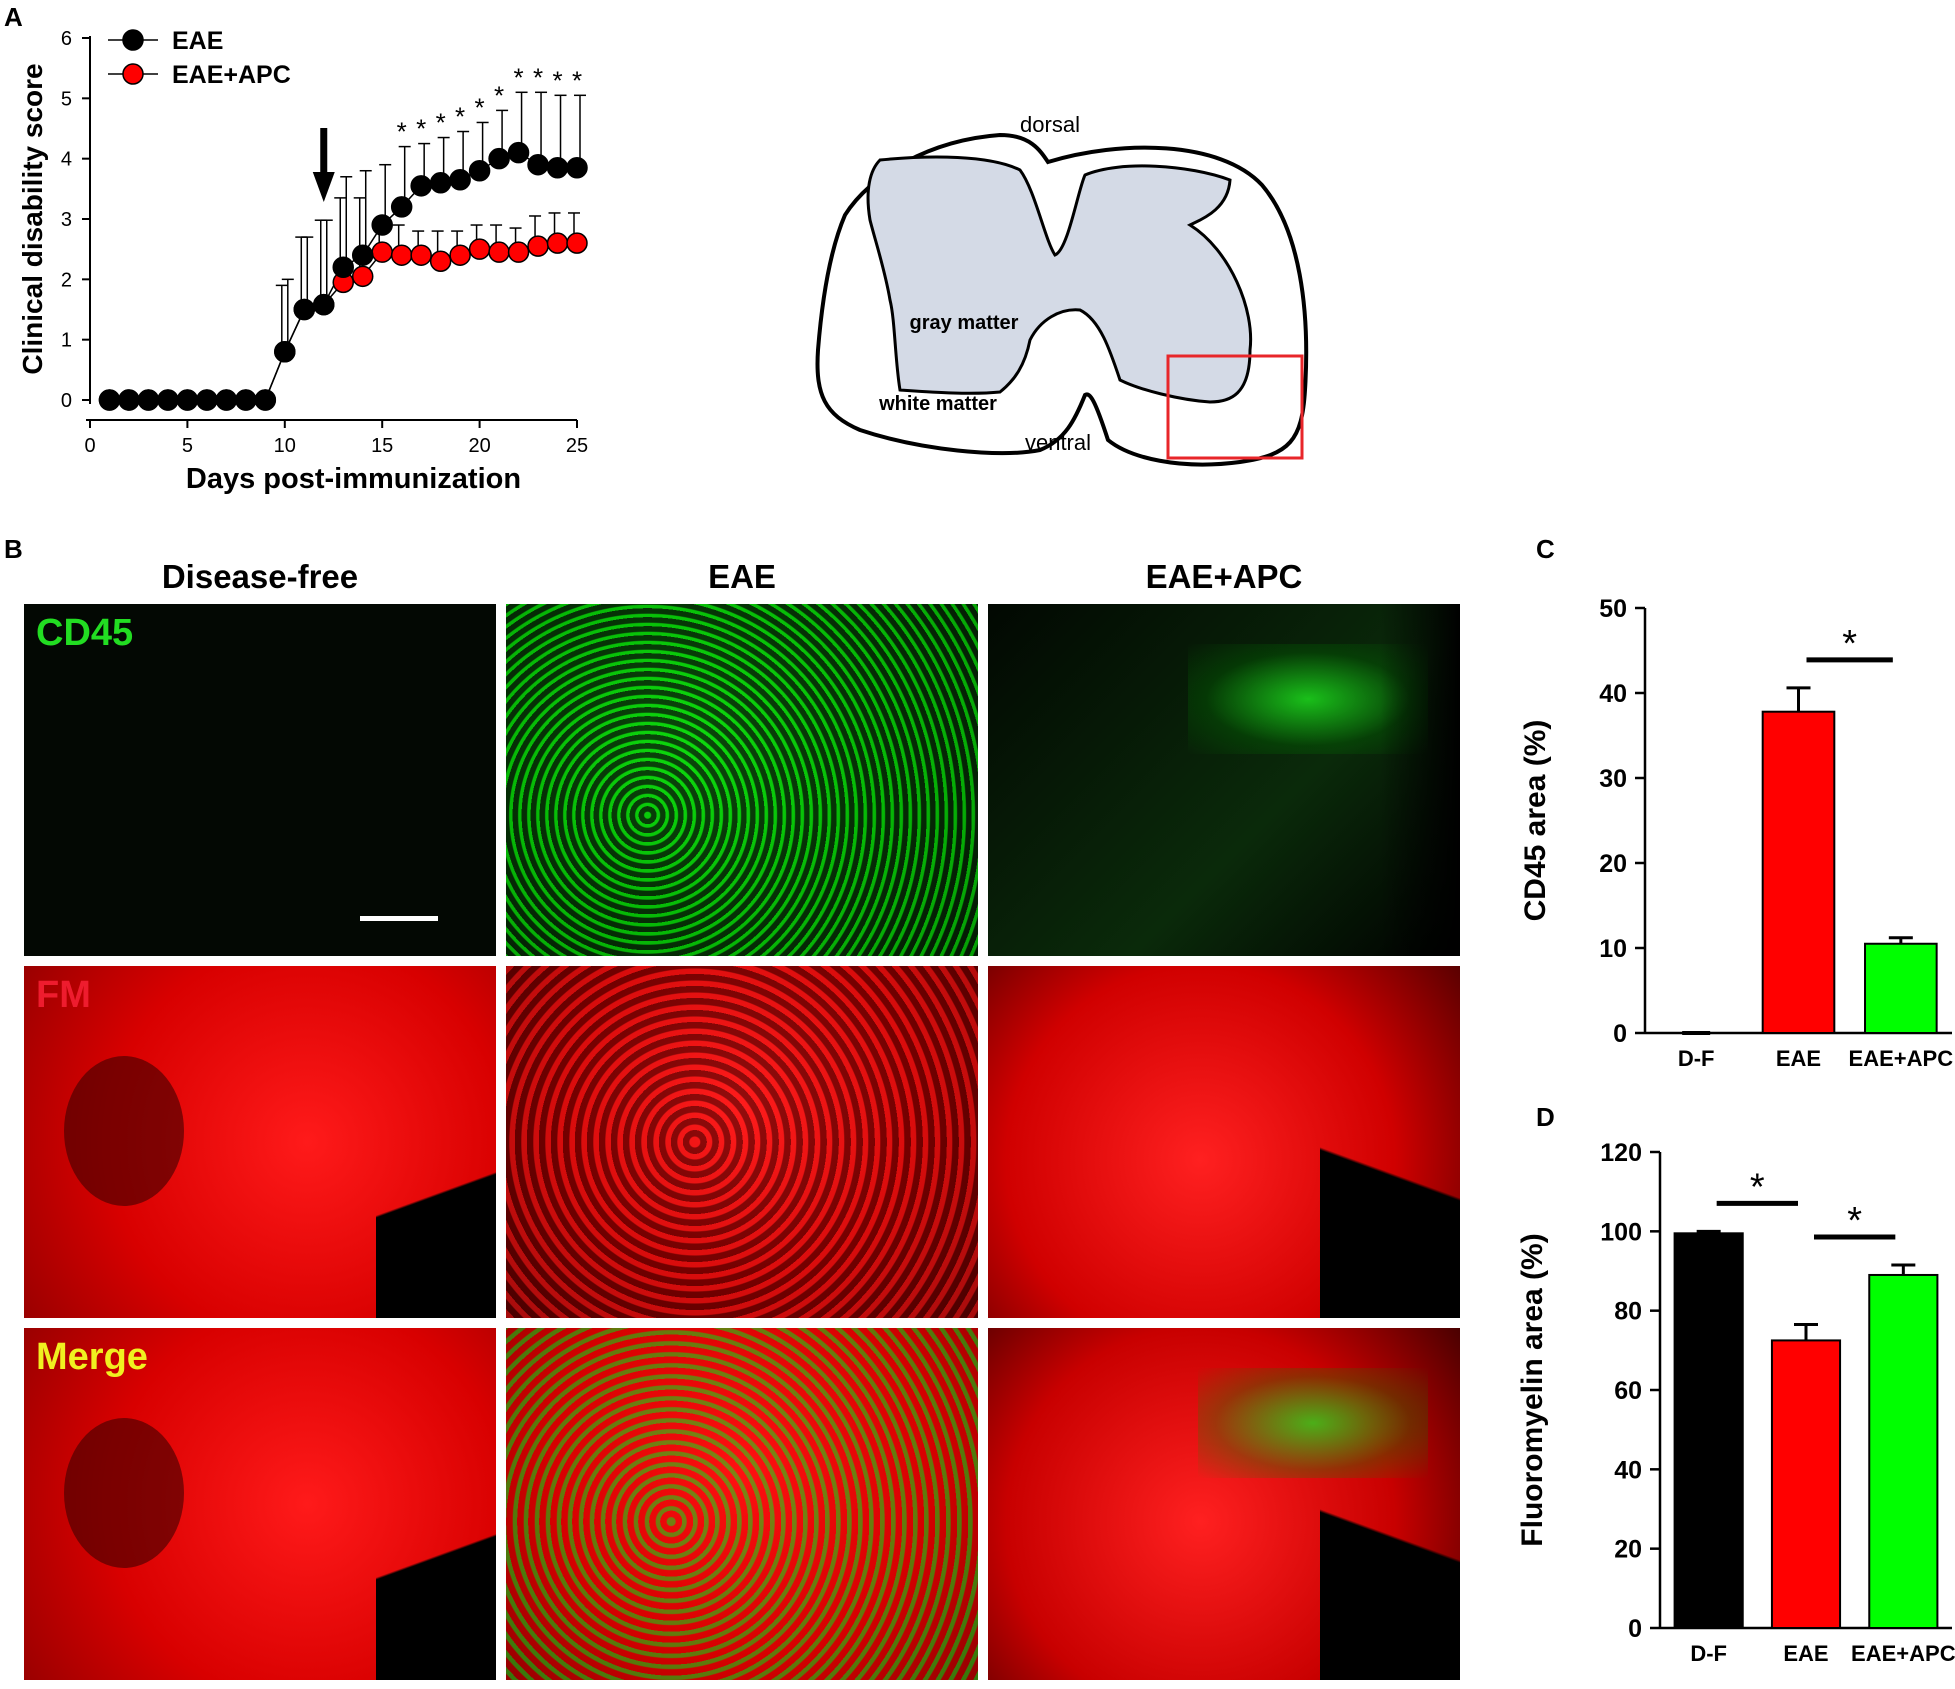 The image size is (1955, 1689). What do you see at coordinates (1901, 1058) in the screenshot?
I see `x-tick-label: EAE+APC` at bounding box center [1901, 1058].